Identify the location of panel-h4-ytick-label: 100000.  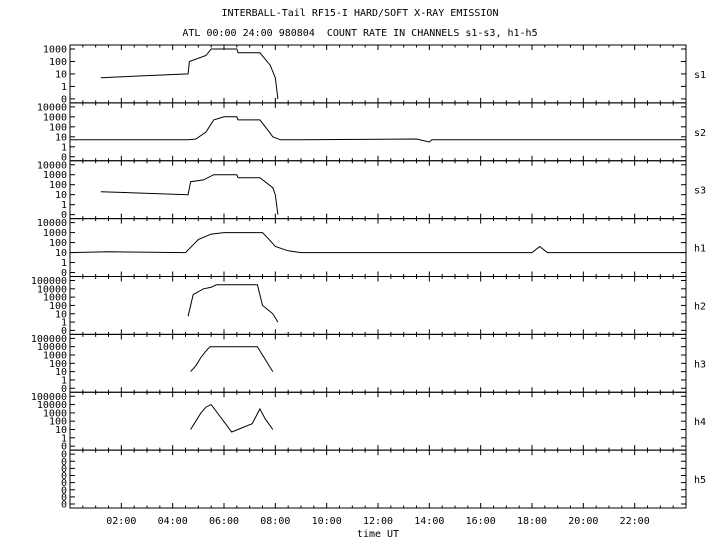
(49, 397).